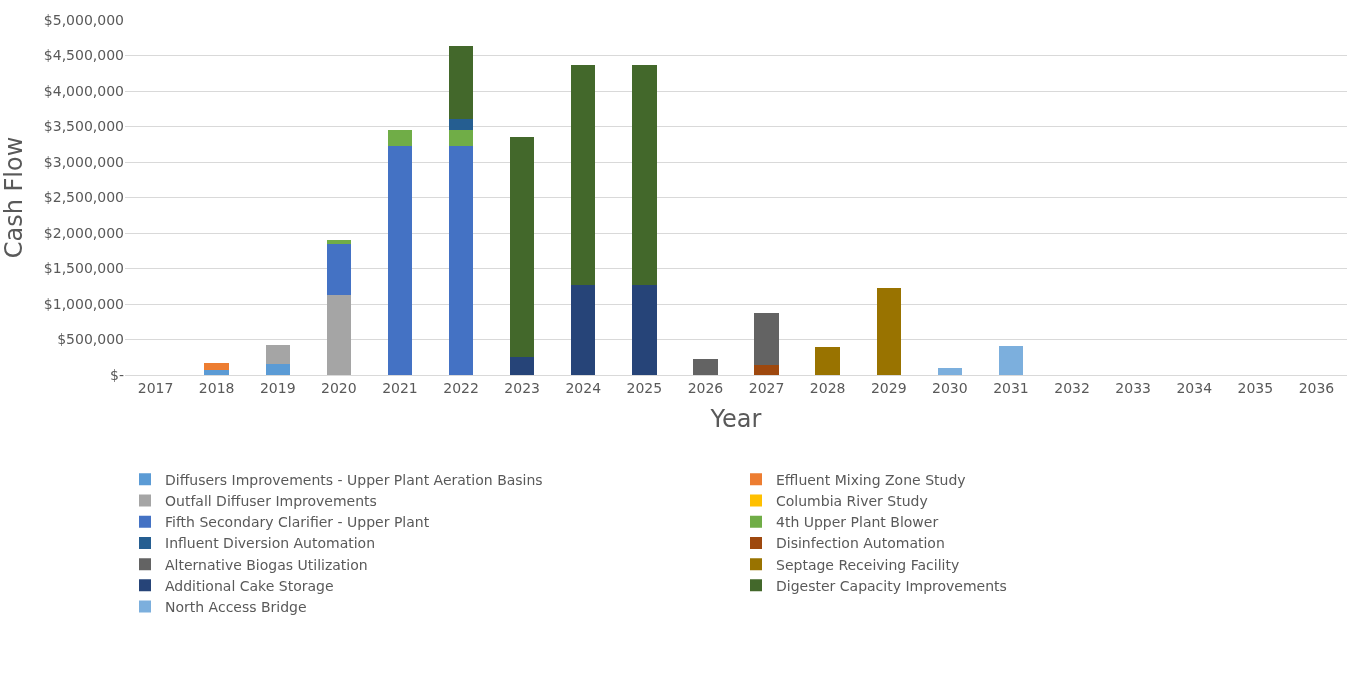 Image resolution: width=1367 pixels, height=675 pixels. Describe the element at coordinates (705, 387) in the screenshot. I see `x-tick-label: 2026` at that location.